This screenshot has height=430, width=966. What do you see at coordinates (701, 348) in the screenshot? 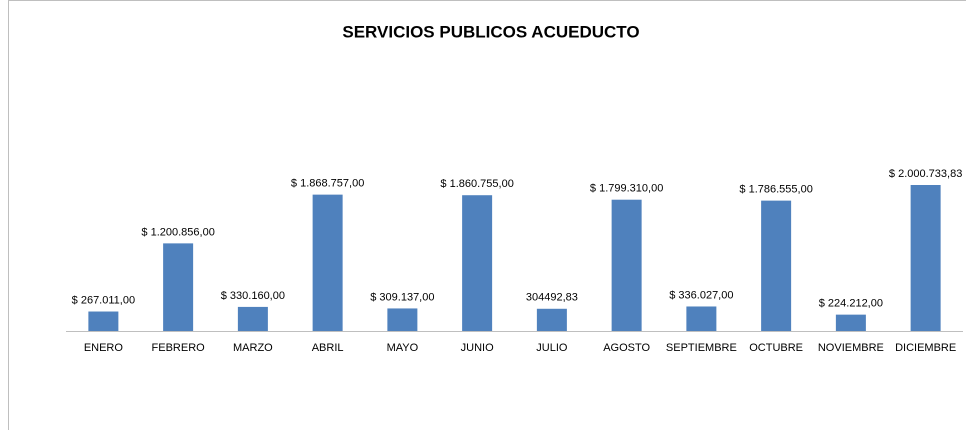
I see `x-tick-label: SEPTIEMBRE` at bounding box center [701, 348].